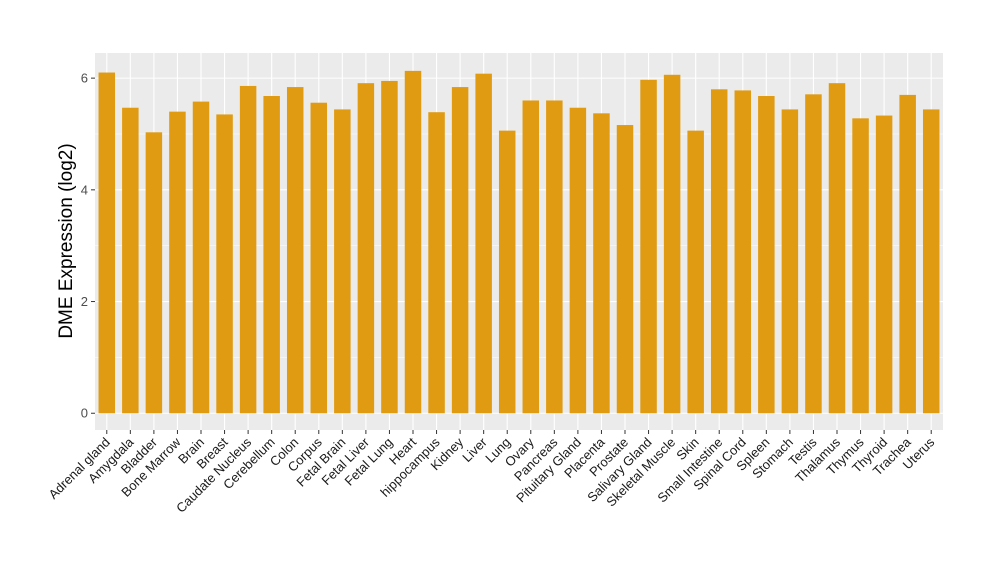  What do you see at coordinates (84, 189) in the screenshot?
I see `y-tick-label: 4` at bounding box center [84, 189].